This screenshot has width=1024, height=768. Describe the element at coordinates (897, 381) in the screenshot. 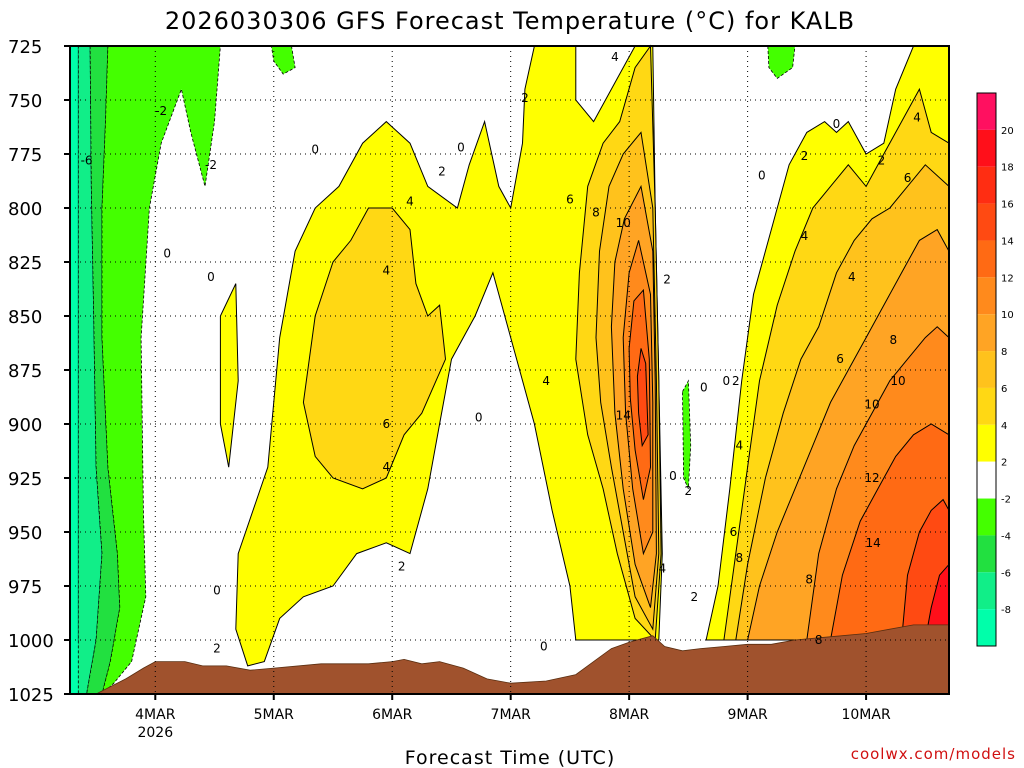

I see `contour-label-46: 10` at that location.